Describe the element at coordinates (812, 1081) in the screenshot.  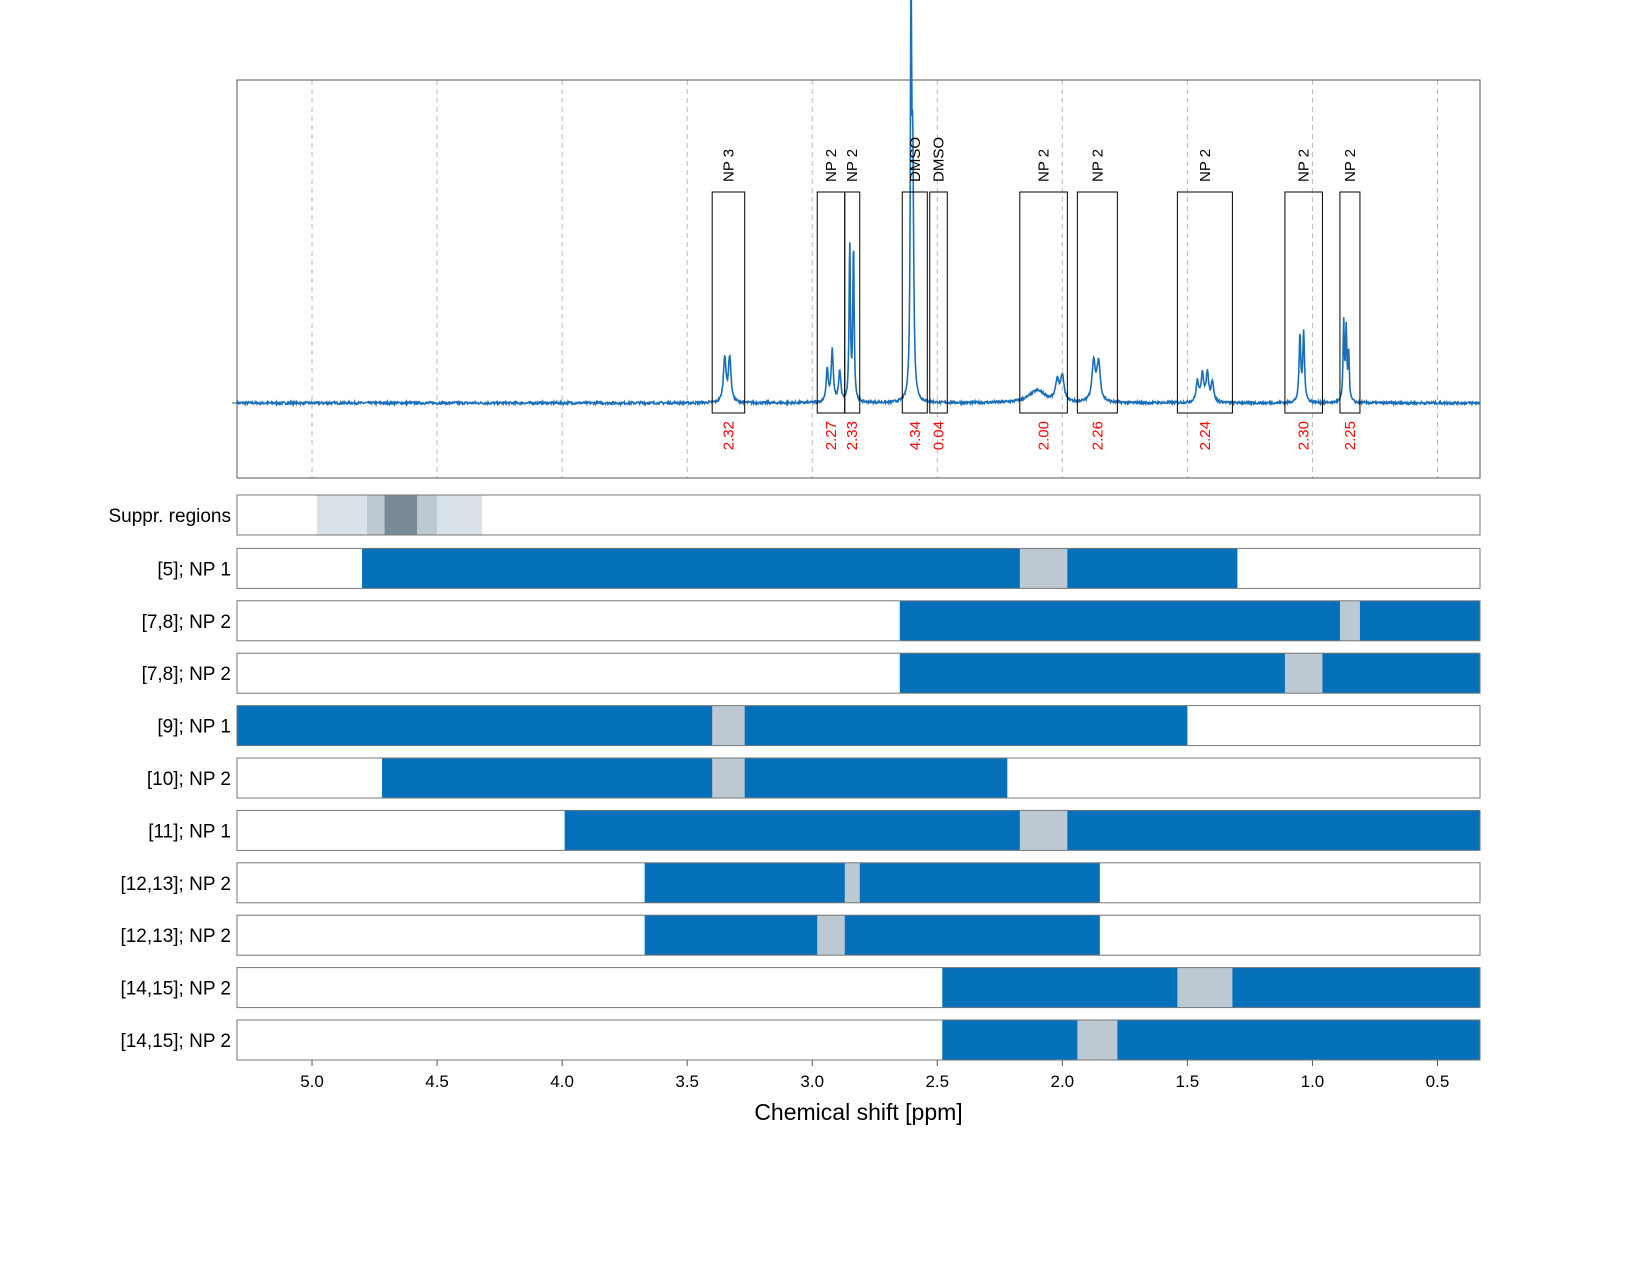
I see `x-tick-label: 3.0` at that location.